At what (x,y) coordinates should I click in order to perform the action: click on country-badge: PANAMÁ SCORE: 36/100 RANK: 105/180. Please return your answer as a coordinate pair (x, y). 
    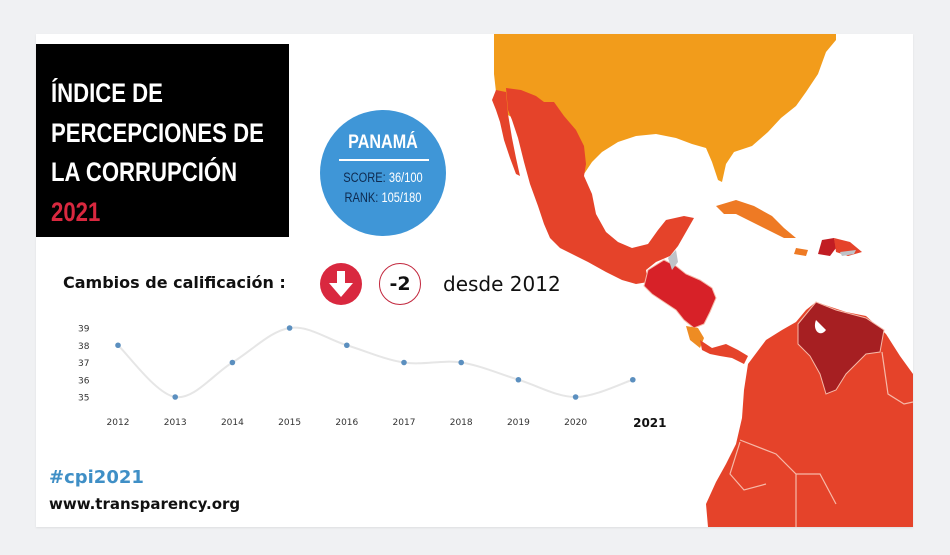
    Looking at the image, I should click on (383, 173).